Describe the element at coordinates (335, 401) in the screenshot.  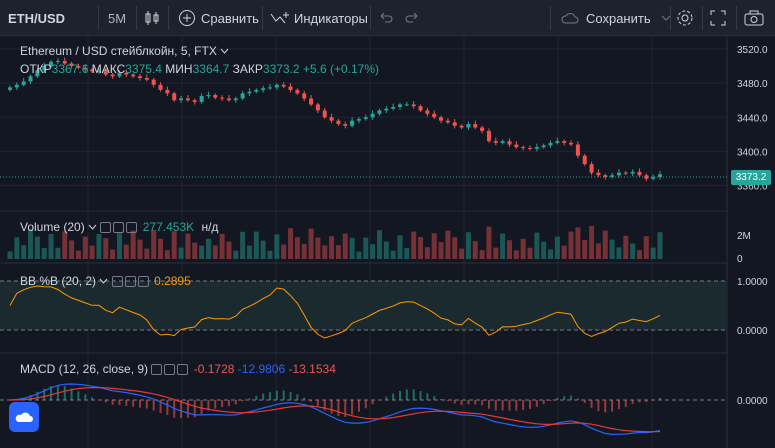
I see `macd-histogram` at that location.